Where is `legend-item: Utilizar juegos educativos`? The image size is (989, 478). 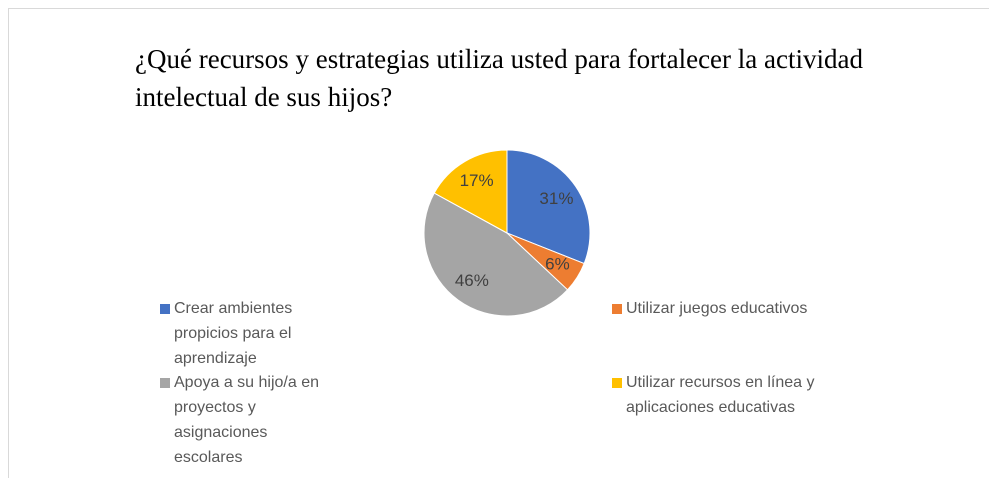 legend-item: Utilizar juegos educativos is located at coordinates (742, 308).